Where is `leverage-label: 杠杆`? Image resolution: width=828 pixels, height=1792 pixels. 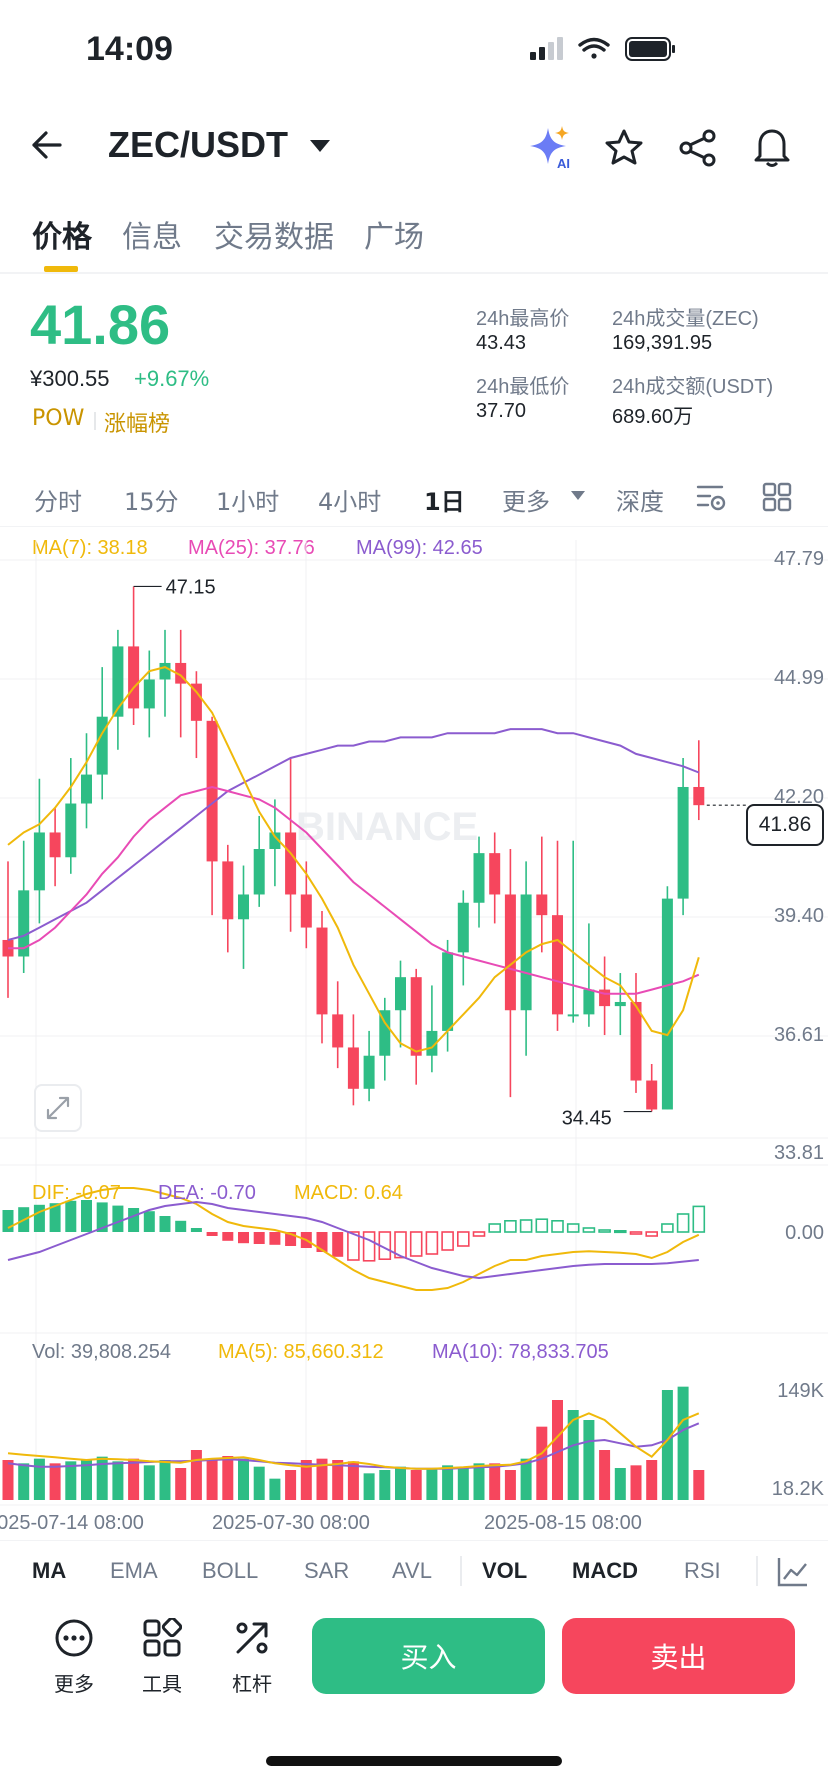 leverage-label: 杠杆 is located at coordinates (252, 1684).